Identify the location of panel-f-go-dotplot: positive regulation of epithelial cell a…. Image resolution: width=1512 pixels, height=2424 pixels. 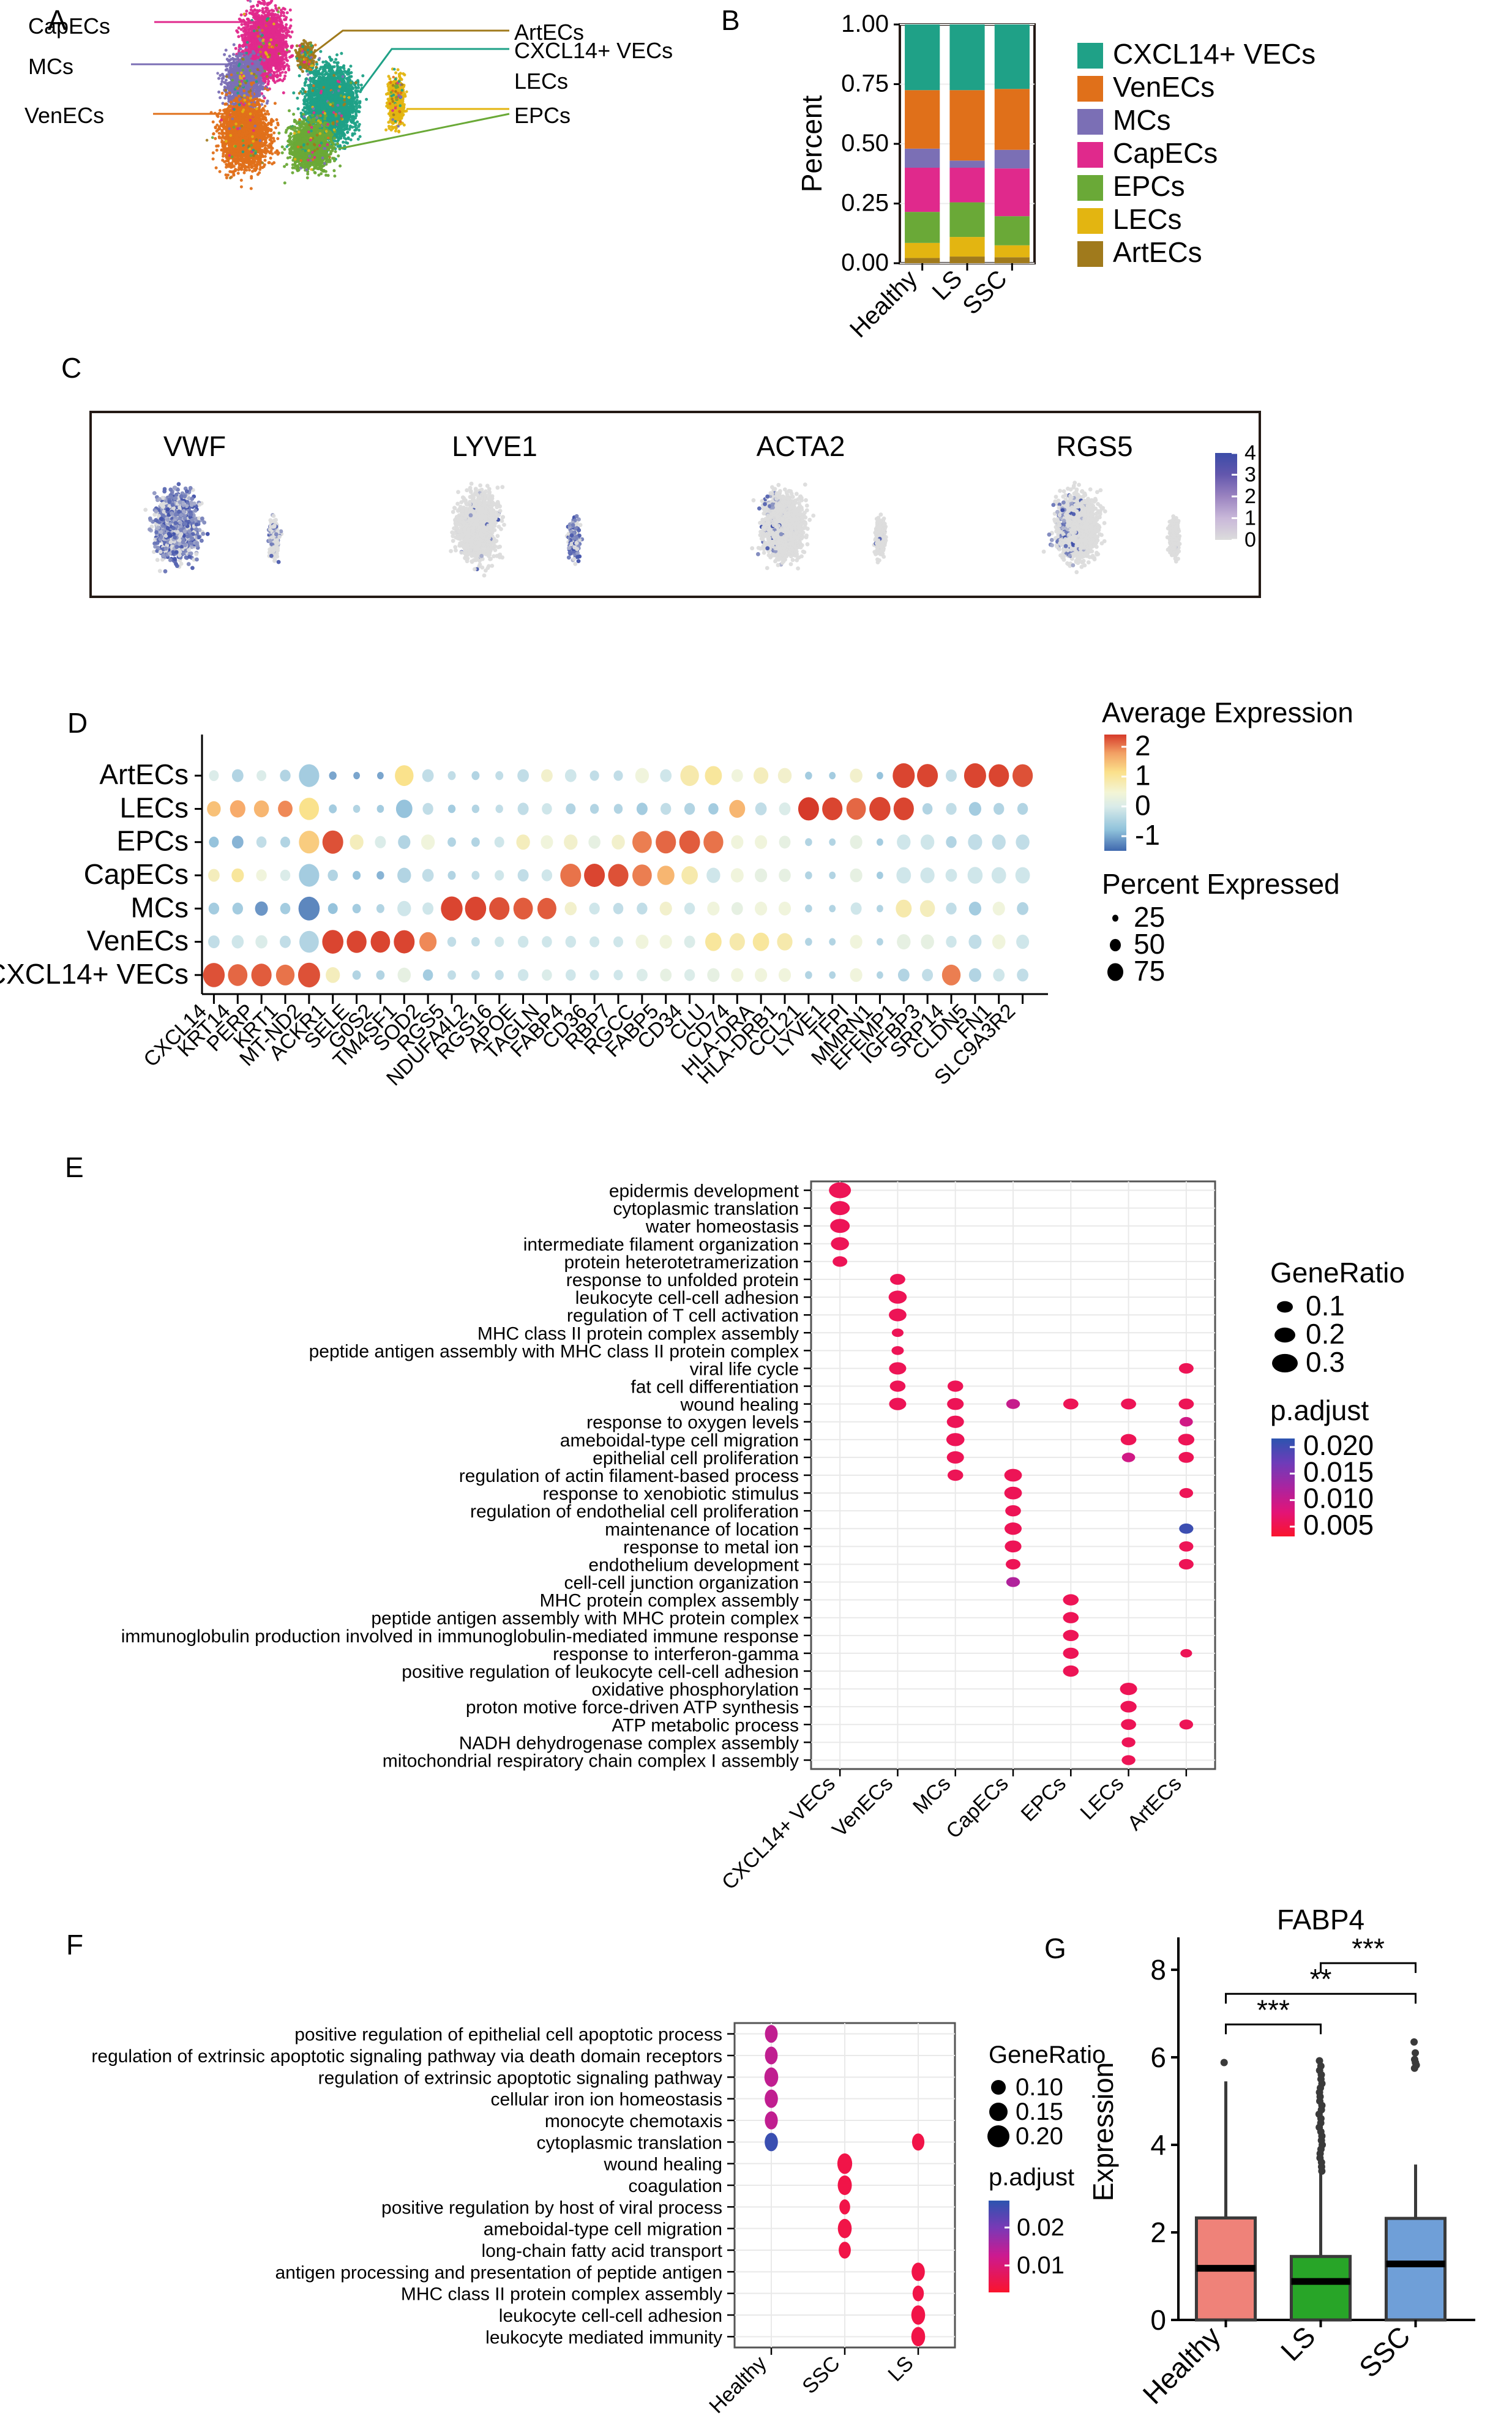
(598, 2220).